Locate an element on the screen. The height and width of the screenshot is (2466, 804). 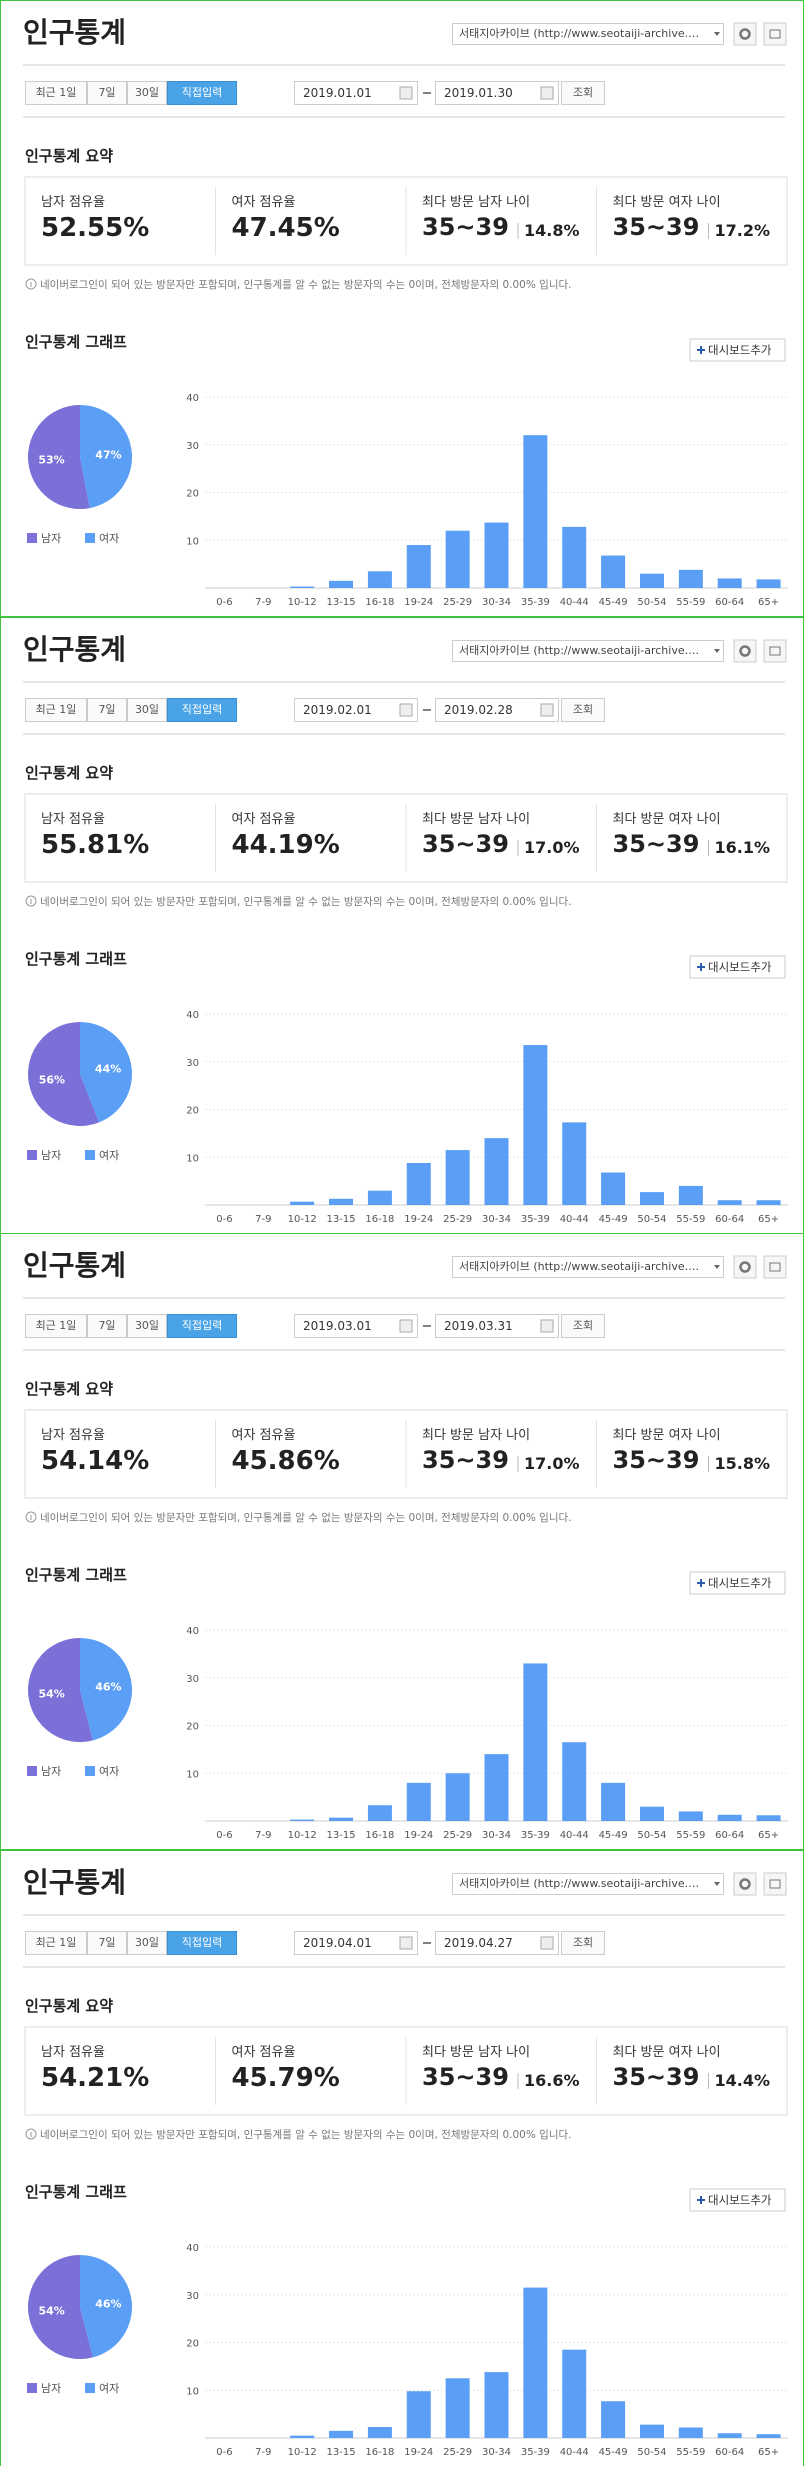
date-input: 2019.02.01 is located at coordinates (356, 709).